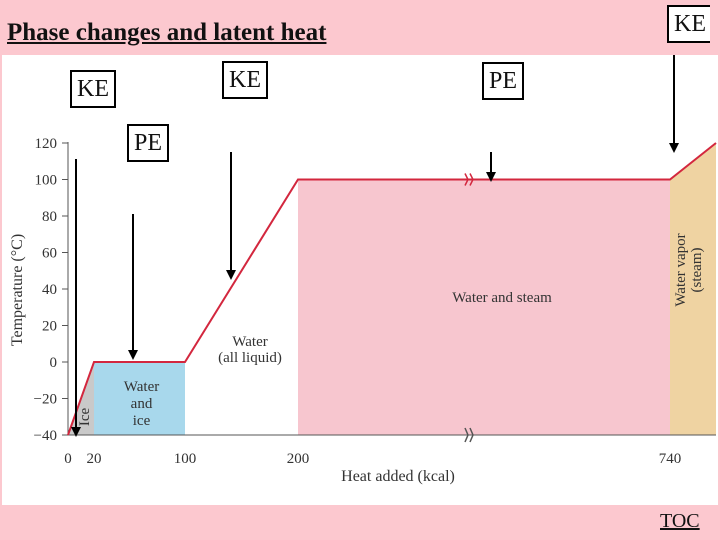 The height and width of the screenshot is (540, 720). What do you see at coordinates (46, 144) in the screenshot?
I see `y-tick-label: 120` at bounding box center [46, 144].